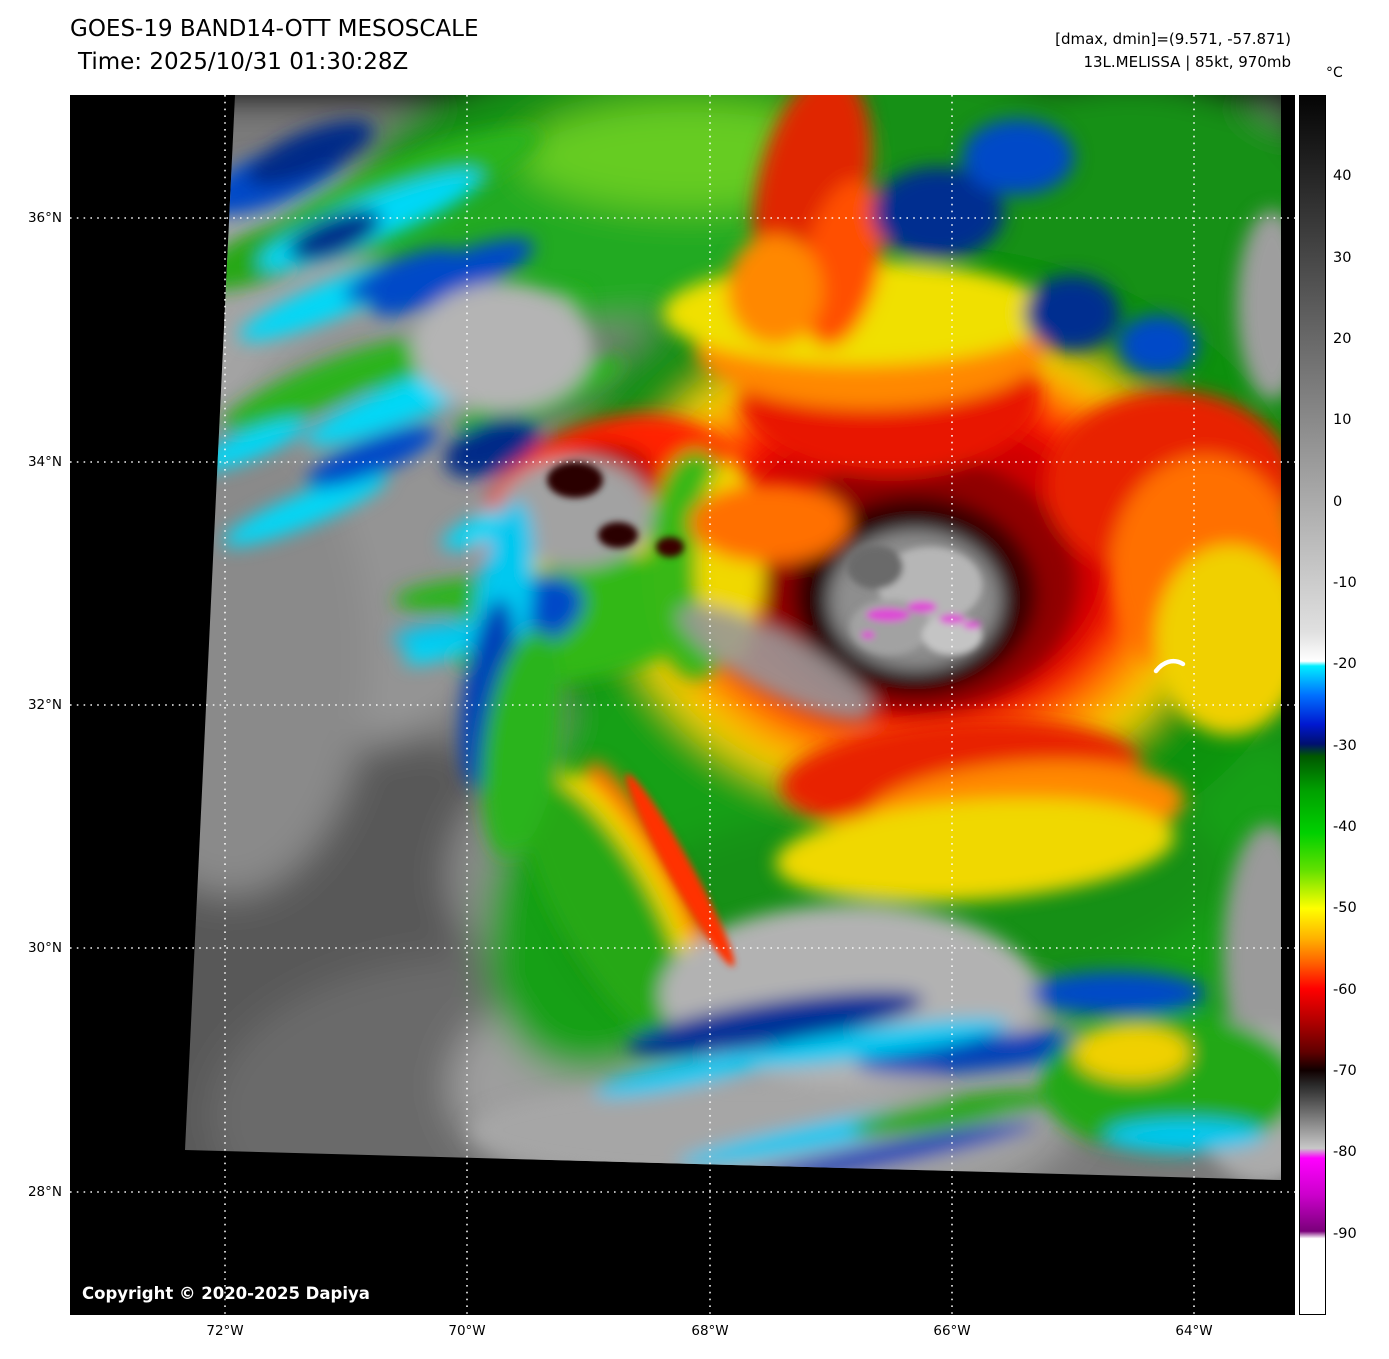  I want to click on colorbar-tick-label: -30, so click(1345, 746).